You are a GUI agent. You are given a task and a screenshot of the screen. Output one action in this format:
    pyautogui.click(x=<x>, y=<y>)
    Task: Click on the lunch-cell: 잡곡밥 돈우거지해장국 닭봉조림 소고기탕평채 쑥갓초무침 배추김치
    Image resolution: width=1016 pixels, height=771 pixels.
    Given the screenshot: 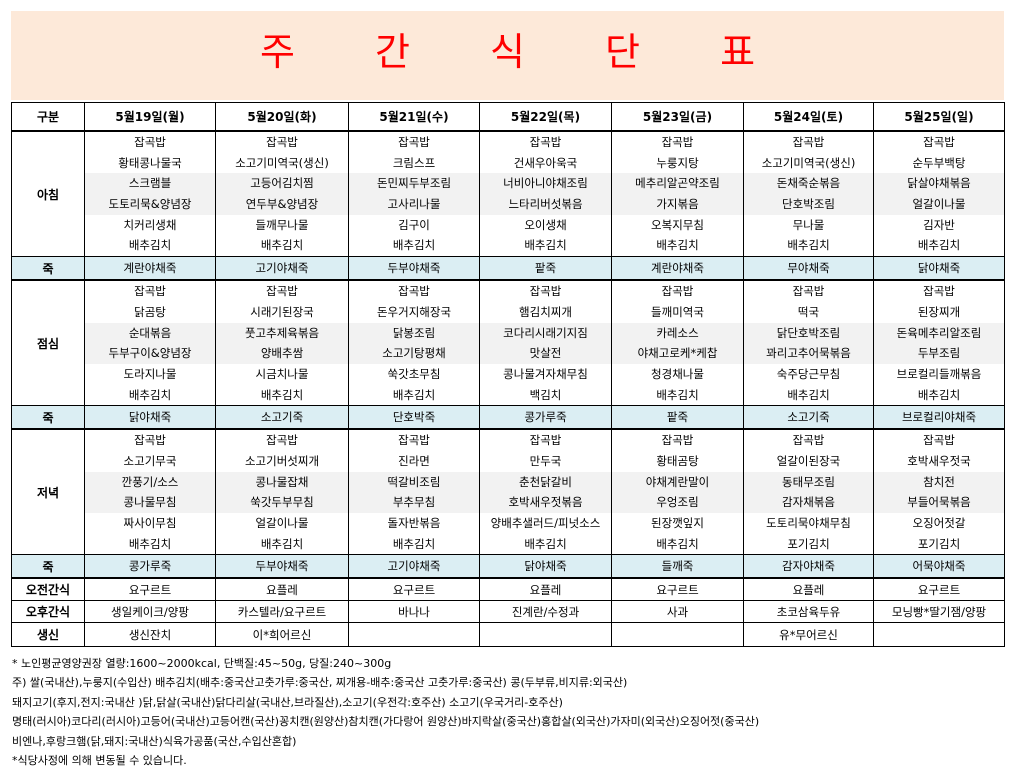 What is the action you would take?
    pyautogui.click(x=414, y=343)
    